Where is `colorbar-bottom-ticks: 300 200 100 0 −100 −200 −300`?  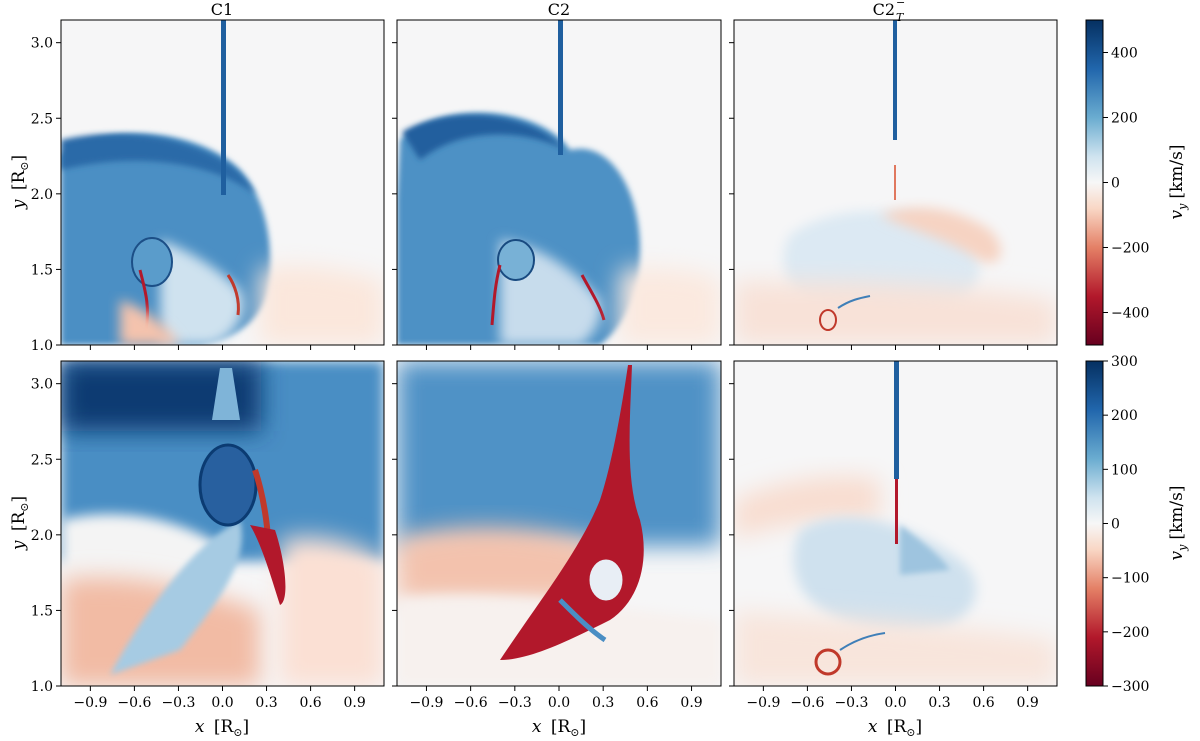 colorbar-bottom-ticks: 300 200 100 0 −100 −200 −300 is located at coordinates (1126, 524).